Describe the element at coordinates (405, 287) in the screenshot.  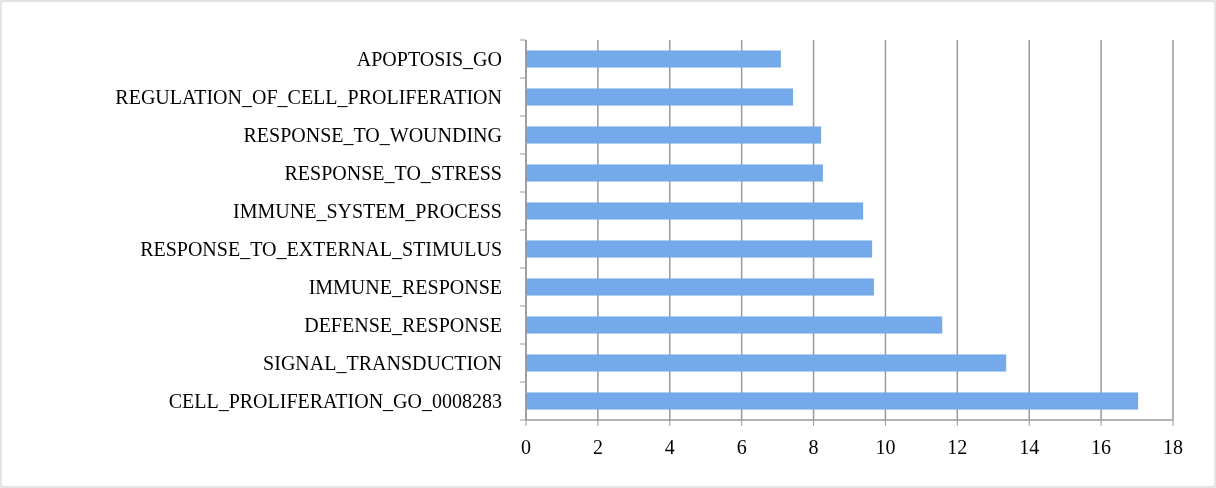
I see `y-tick-label: IMMUNE_RESPONSE` at that location.